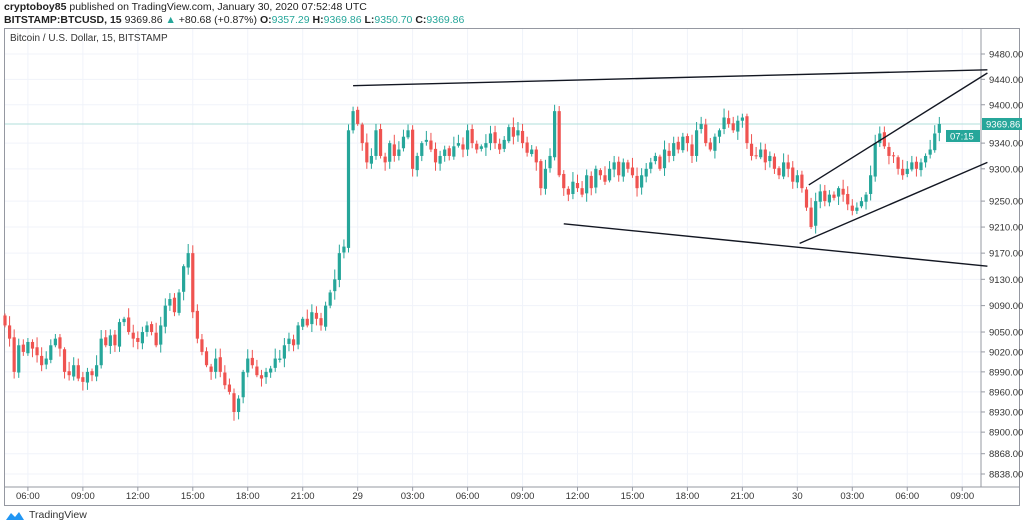 Image resolution: width=1024 pixels, height=527 pixels. Describe the element at coordinates (907, 496) in the screenshot. I see `x-tick-label: 06:00` at that location.